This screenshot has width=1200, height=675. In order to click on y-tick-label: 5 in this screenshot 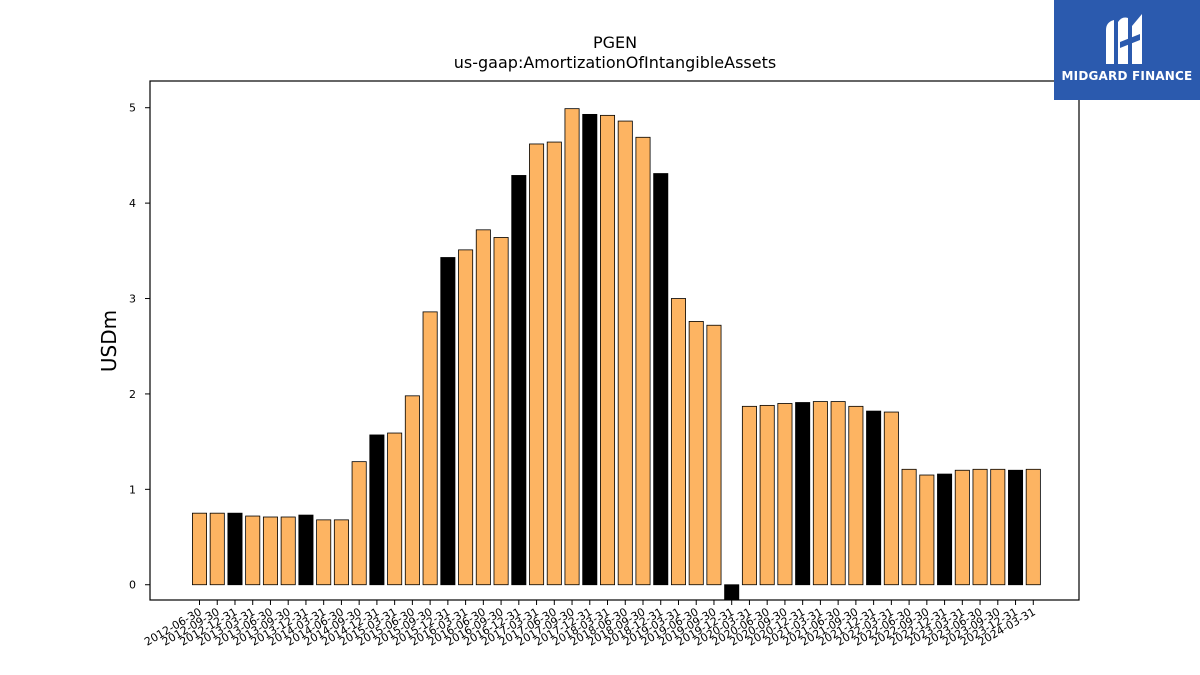, I will do `click(132, 108)`.